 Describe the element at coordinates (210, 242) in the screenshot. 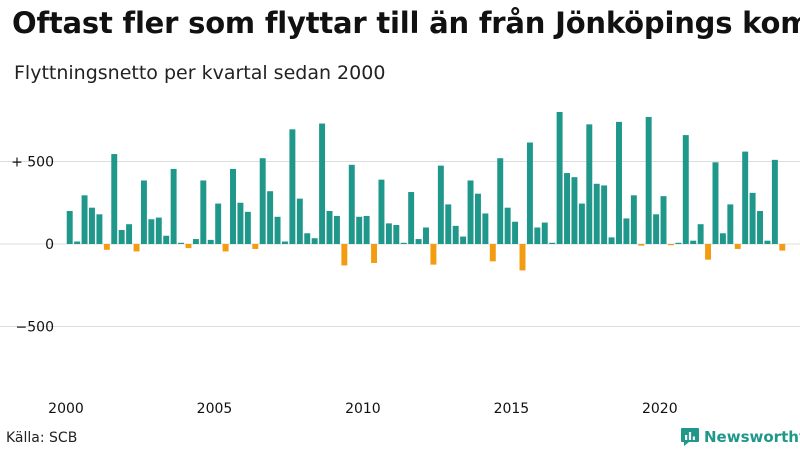

I see `bar-2004Q4` at that location.